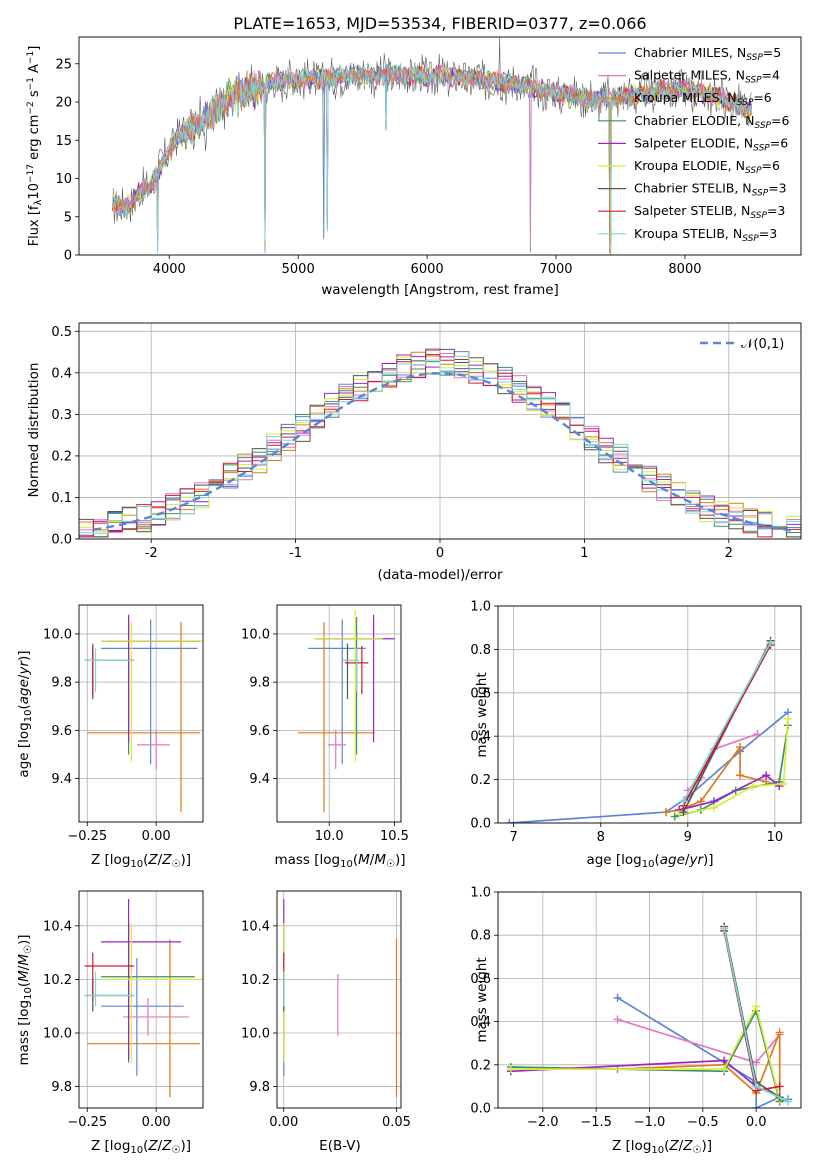 This screenshot has width=819, height=1170. What do you see at coordinates (440, 575) in the screenshot?
I see `residual-xlabel: (data-model)/error` at bounding box center [440, 575].